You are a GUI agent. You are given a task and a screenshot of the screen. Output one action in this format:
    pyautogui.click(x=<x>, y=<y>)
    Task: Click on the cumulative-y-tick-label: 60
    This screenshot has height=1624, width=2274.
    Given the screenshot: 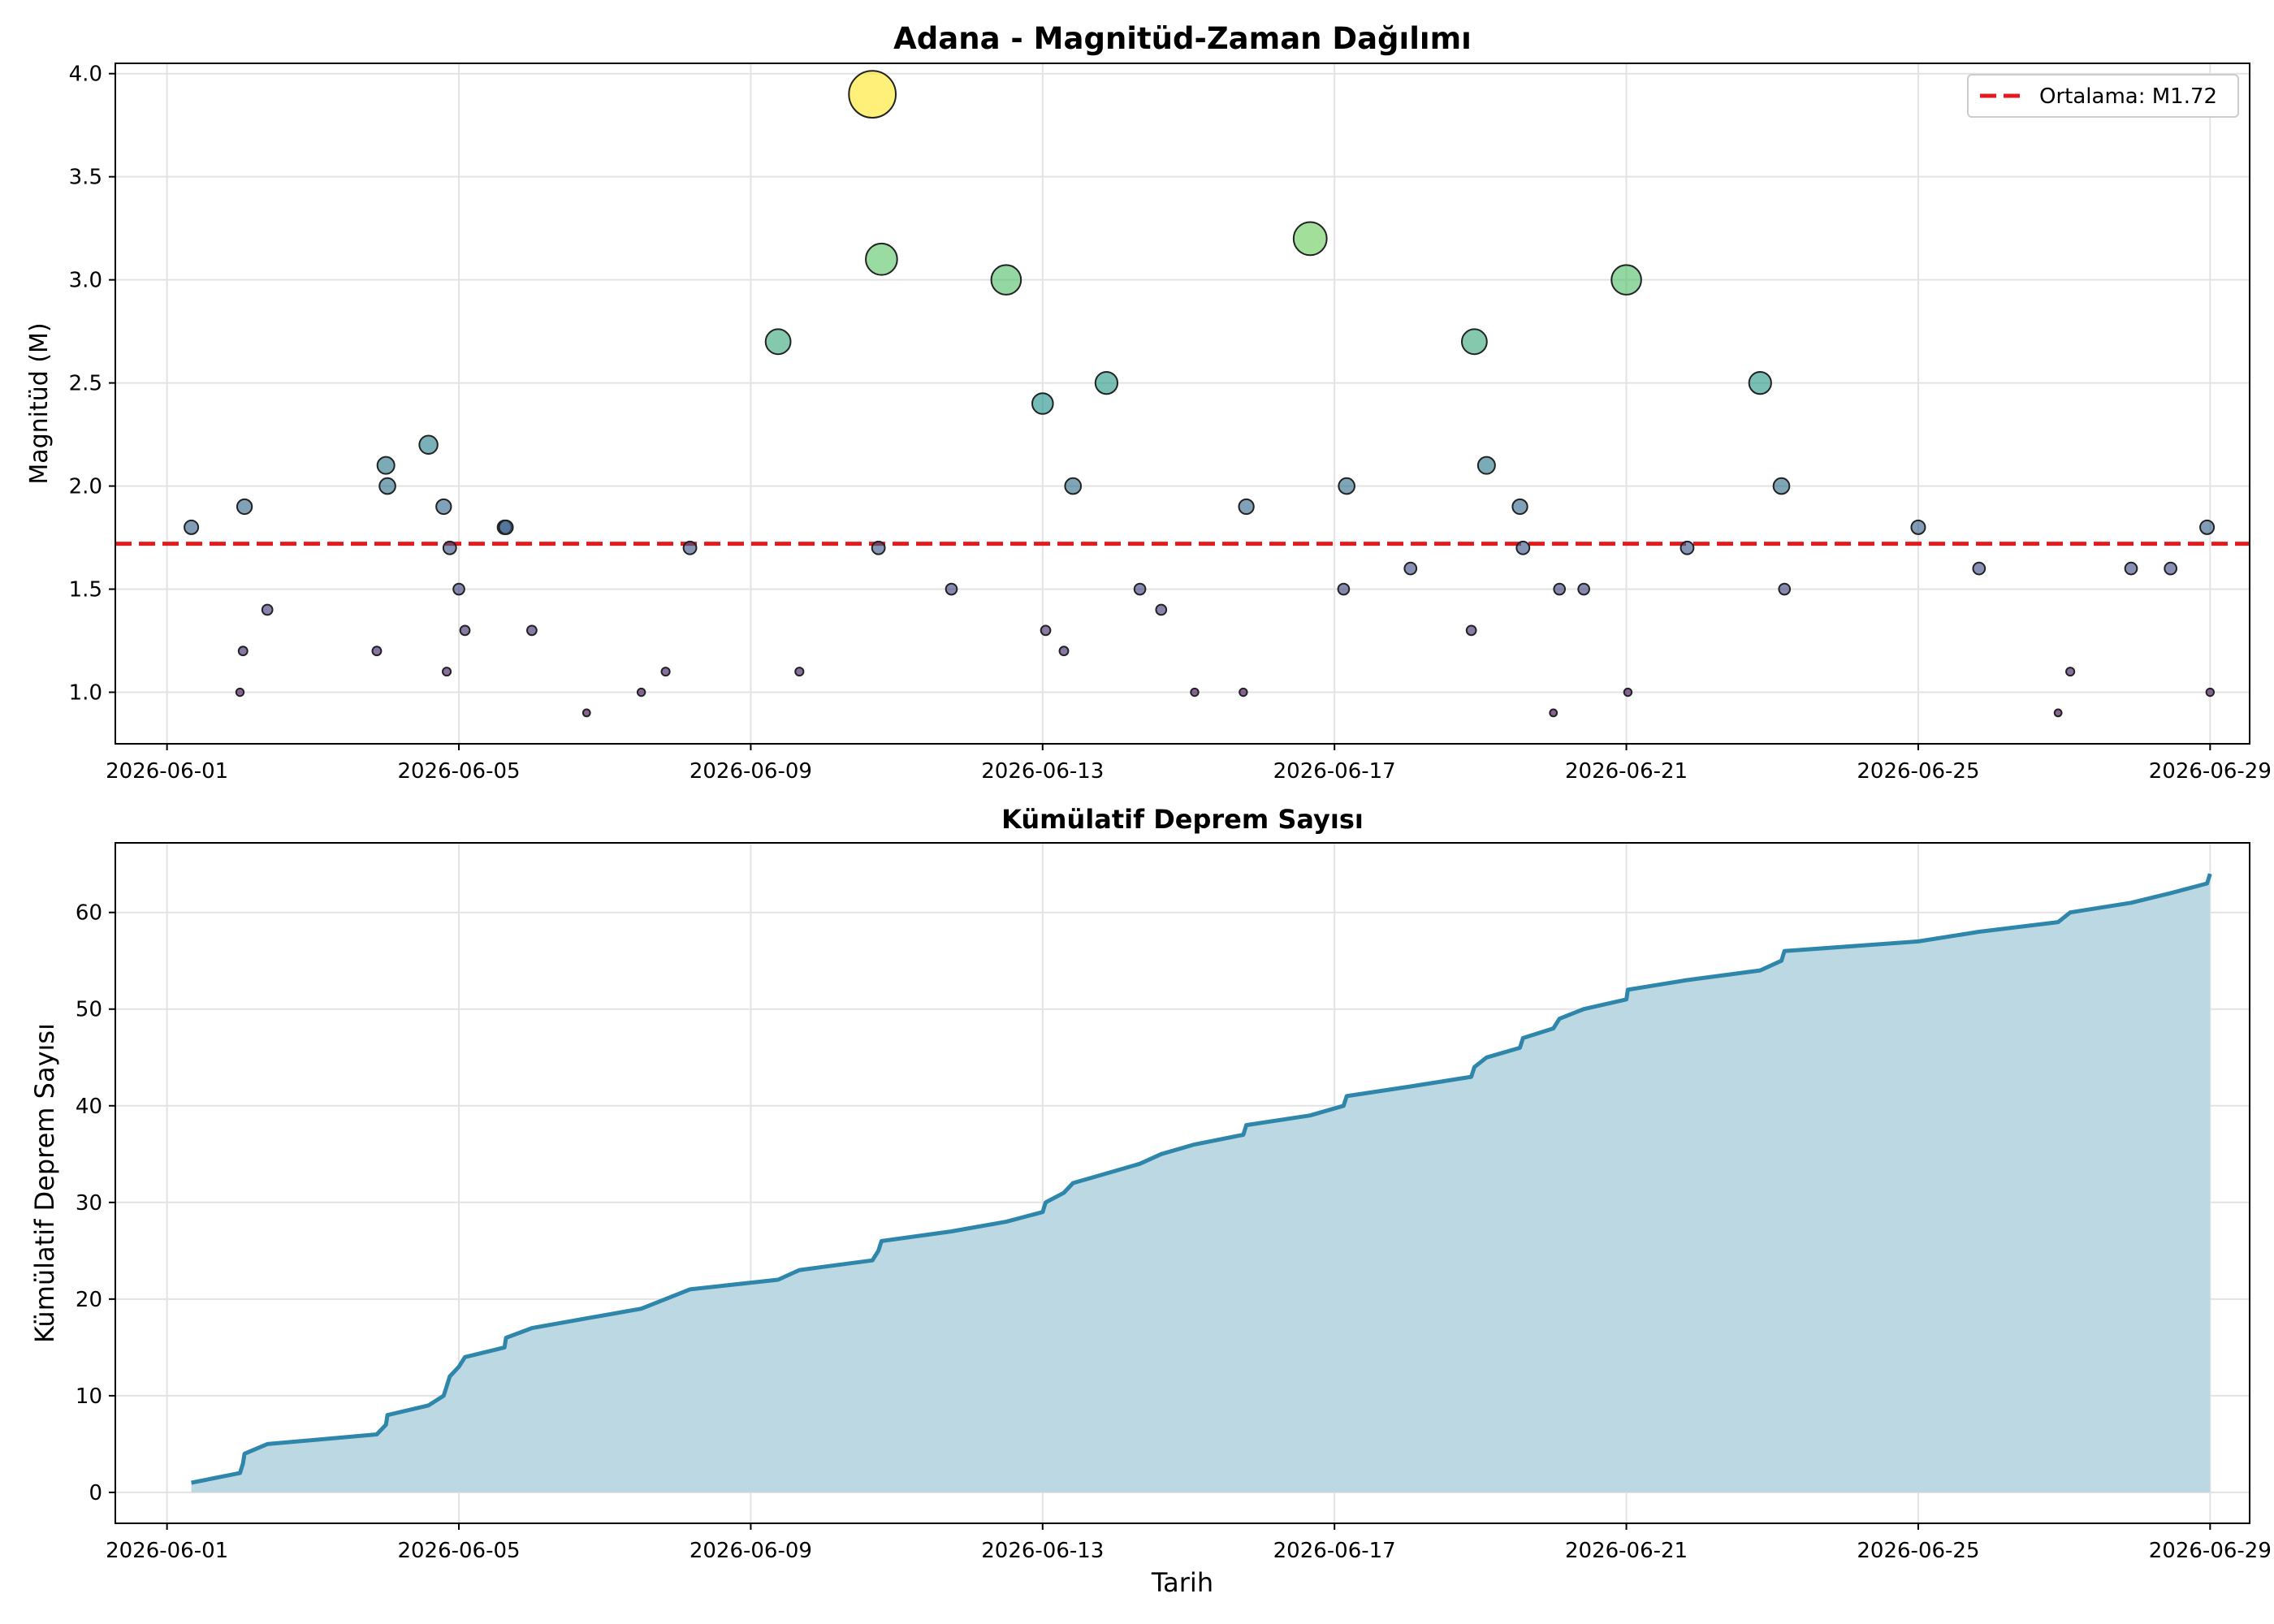 What is the action you would take?
    pyautogui.click(x=89, y=914)
    